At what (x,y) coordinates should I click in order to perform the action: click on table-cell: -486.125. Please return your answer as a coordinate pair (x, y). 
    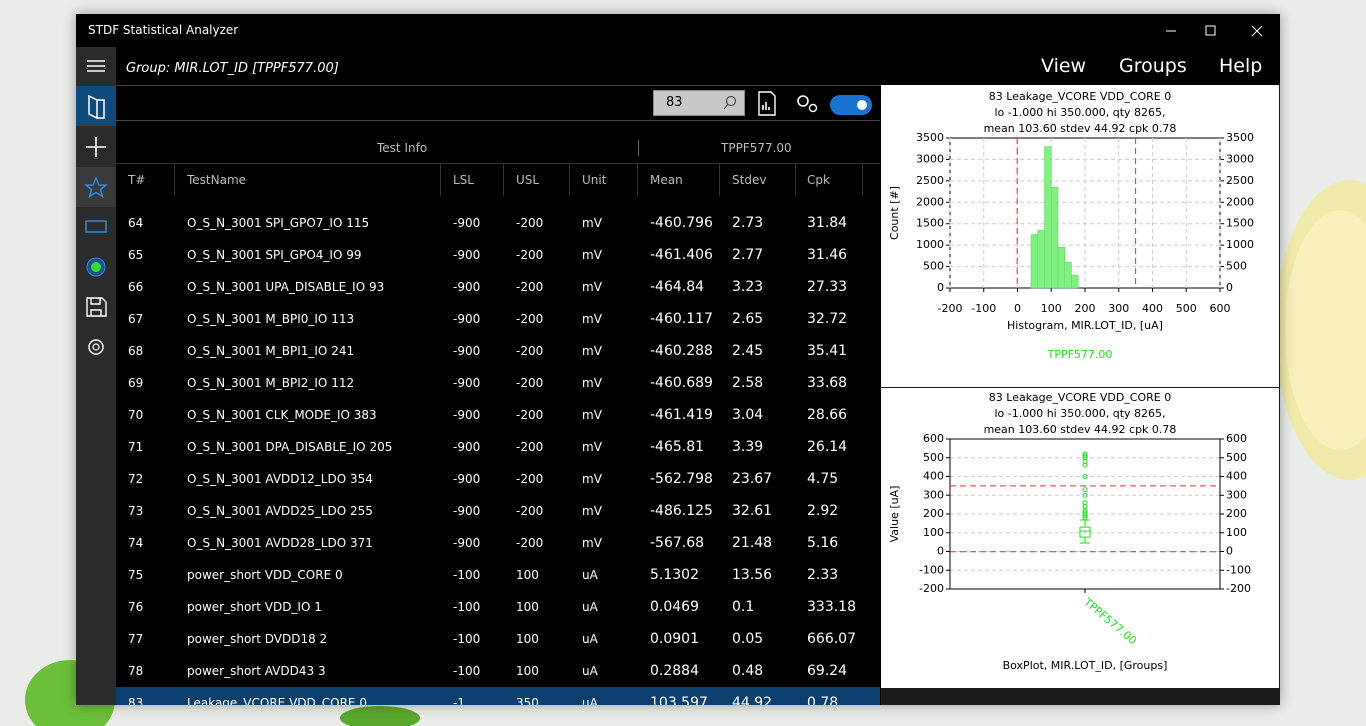
    Looking at the image, I should click on (681, 511).